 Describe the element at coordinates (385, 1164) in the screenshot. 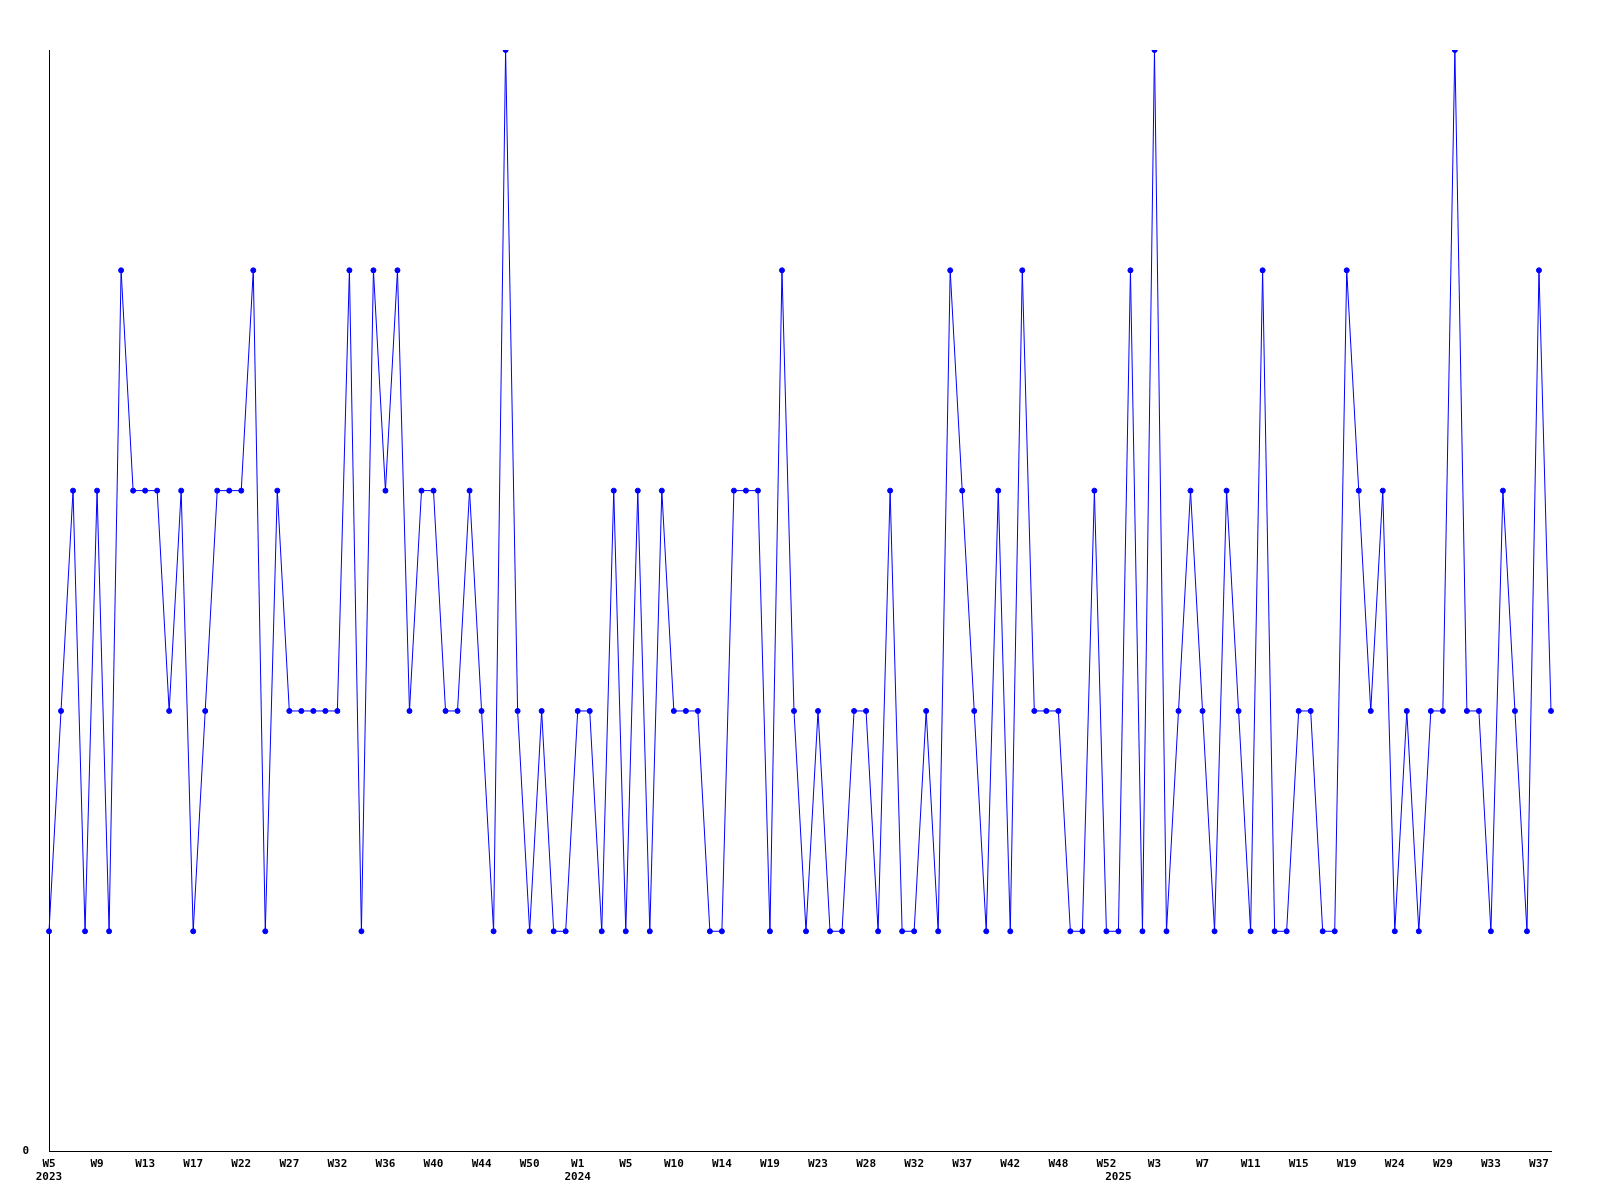

I see `x-tick-label: W36` at that location.